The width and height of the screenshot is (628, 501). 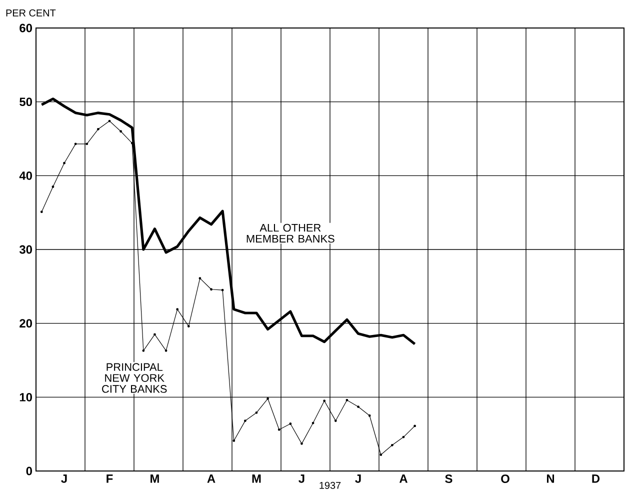 What do you see at coordinates (448, 478) in the screenshot?
I see `x-tick-label: S` at bounding box center [448, 478].